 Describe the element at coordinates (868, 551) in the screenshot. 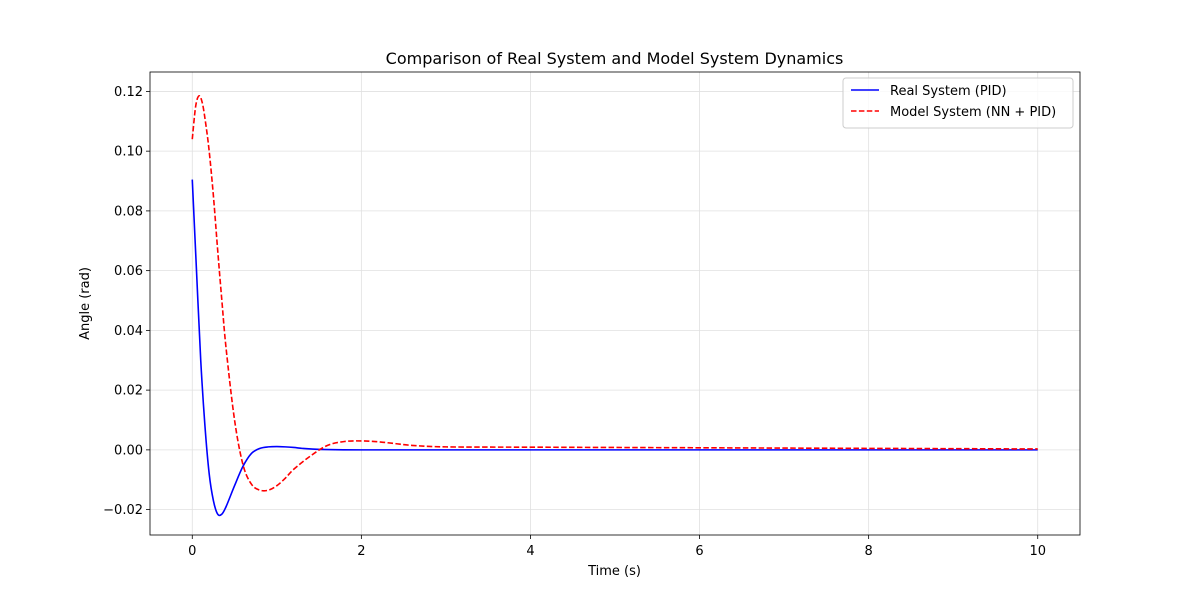

I see `x-tick-label: 8` at that location.